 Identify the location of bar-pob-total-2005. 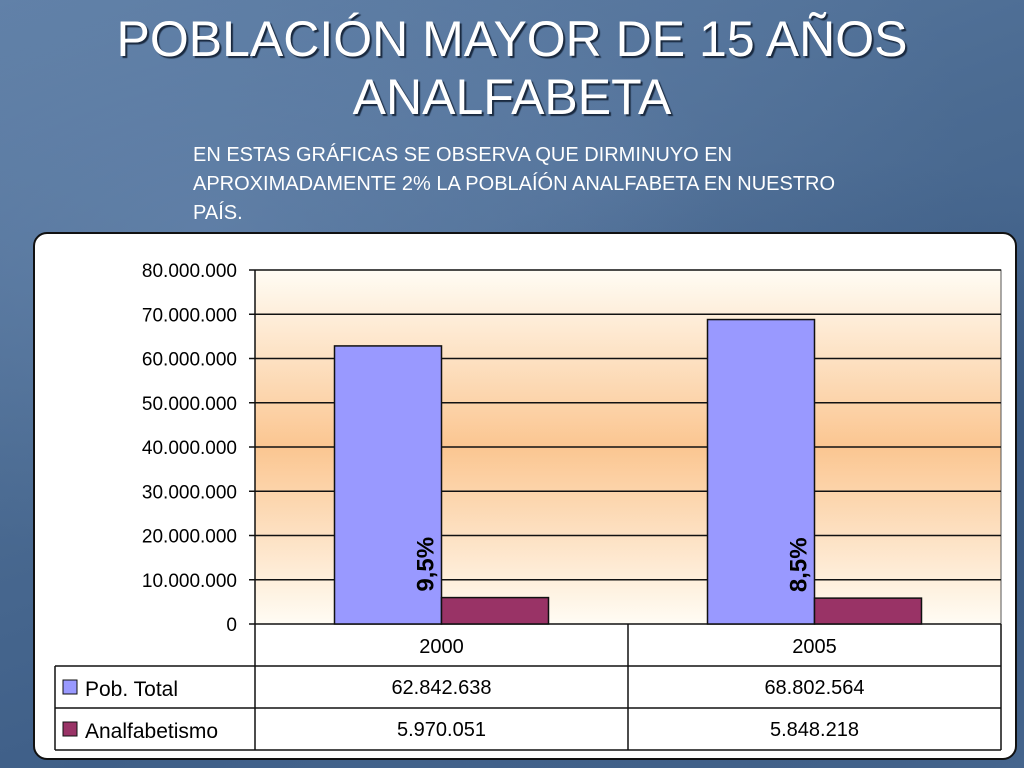
(761, 471).